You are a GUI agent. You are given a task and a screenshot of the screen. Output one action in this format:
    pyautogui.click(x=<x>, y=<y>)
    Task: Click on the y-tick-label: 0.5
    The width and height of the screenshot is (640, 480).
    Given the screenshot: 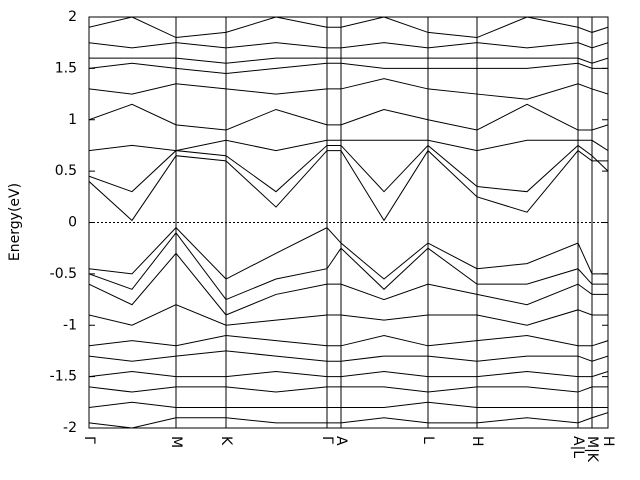 What is the action you would take?
    pyautogui.click(x=66, y=171)
    